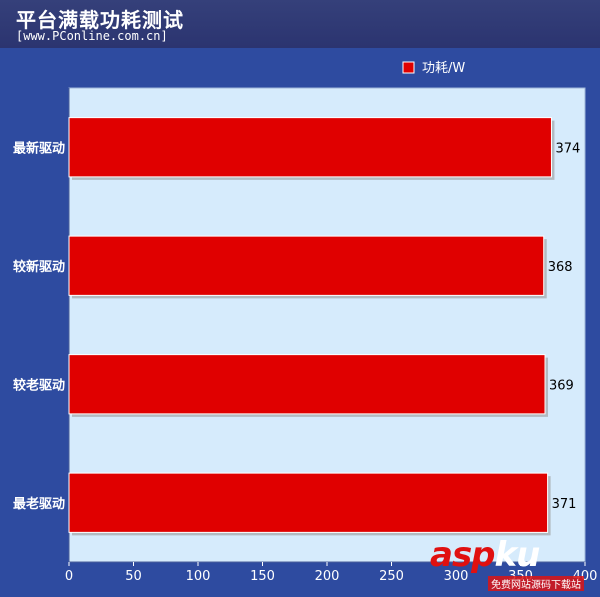 This screenshot has width=600, height=597. What do you see at coordinates (561, 385) in the screenshot?
I see `bar-value-label-2: 369` at bounding box center [561, 385].